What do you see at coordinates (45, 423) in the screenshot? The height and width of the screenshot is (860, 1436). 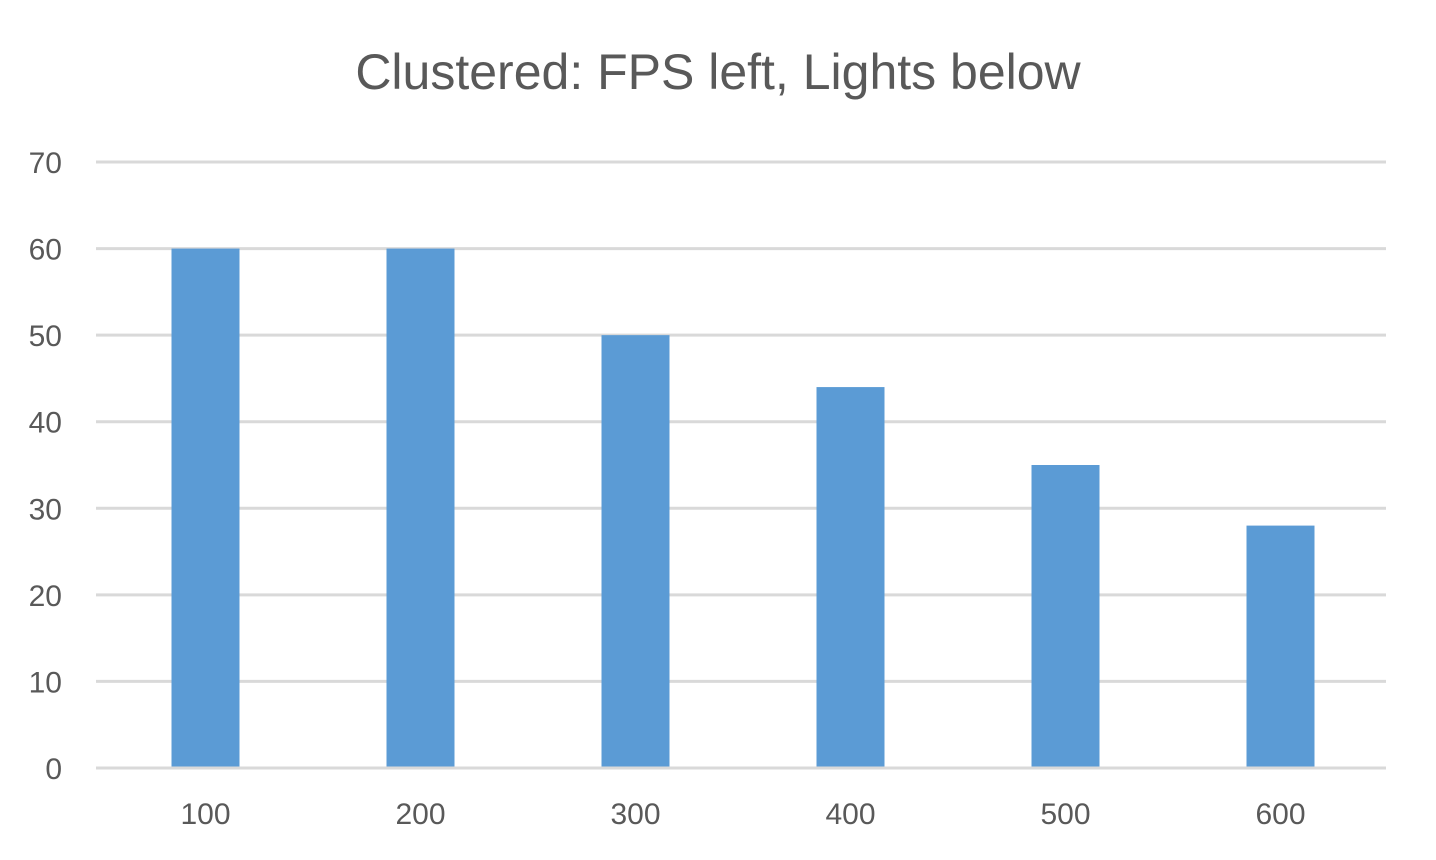 I see `y-tick-label: 40` at bounding box center [45, 423].